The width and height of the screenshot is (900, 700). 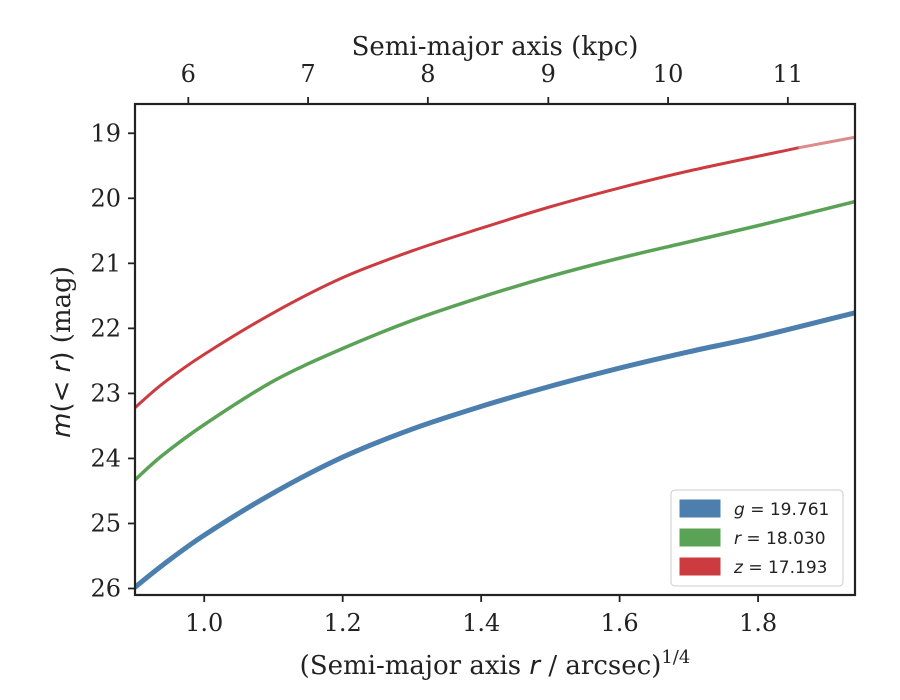 What do you see at coordinates (62, 308) in the screenshot?
I see `y-axis-title-unit: (mag)` at bounding box center [62, 308].